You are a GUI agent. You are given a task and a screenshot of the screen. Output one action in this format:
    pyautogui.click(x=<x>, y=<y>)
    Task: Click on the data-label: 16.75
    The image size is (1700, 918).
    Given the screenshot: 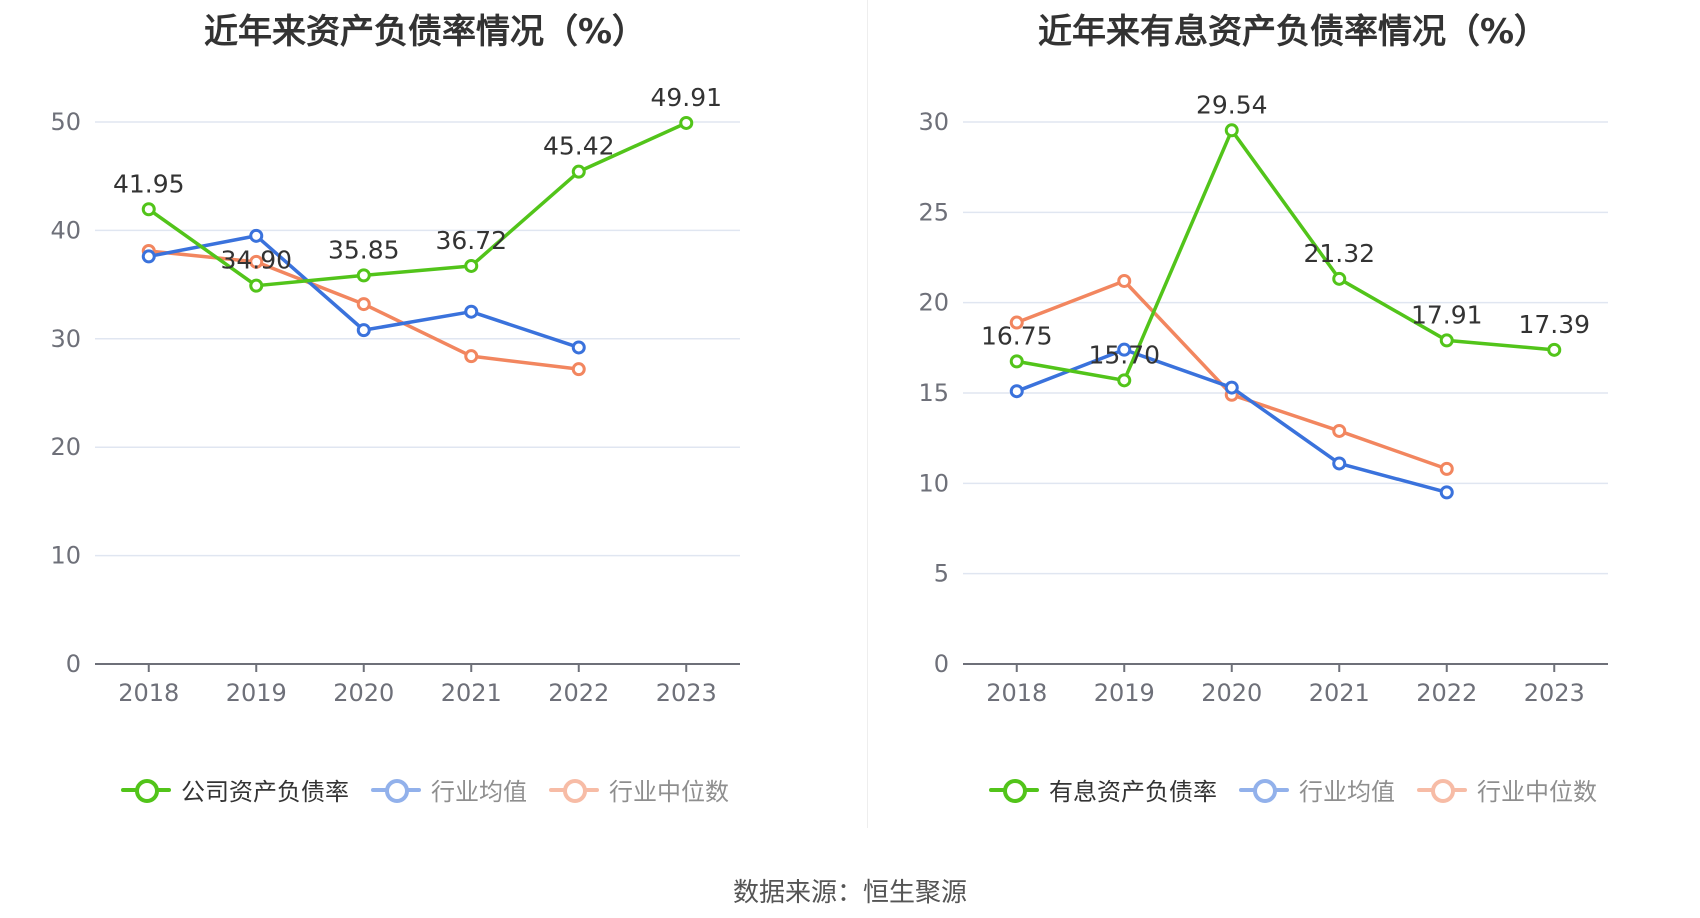 What is the action you would take?
    pyautogui.click(x=1017, y=335)
    